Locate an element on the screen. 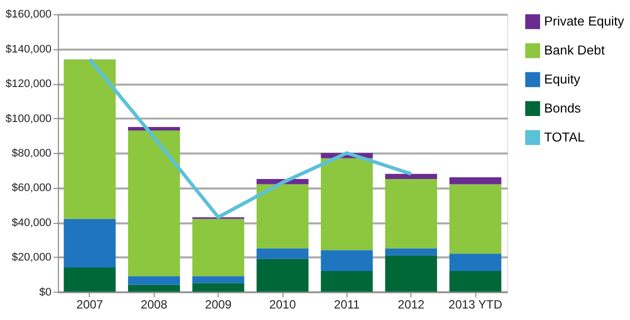 The image size is (630, 320). y-tick-label: $120,000 is located at coordinates (29, 84).